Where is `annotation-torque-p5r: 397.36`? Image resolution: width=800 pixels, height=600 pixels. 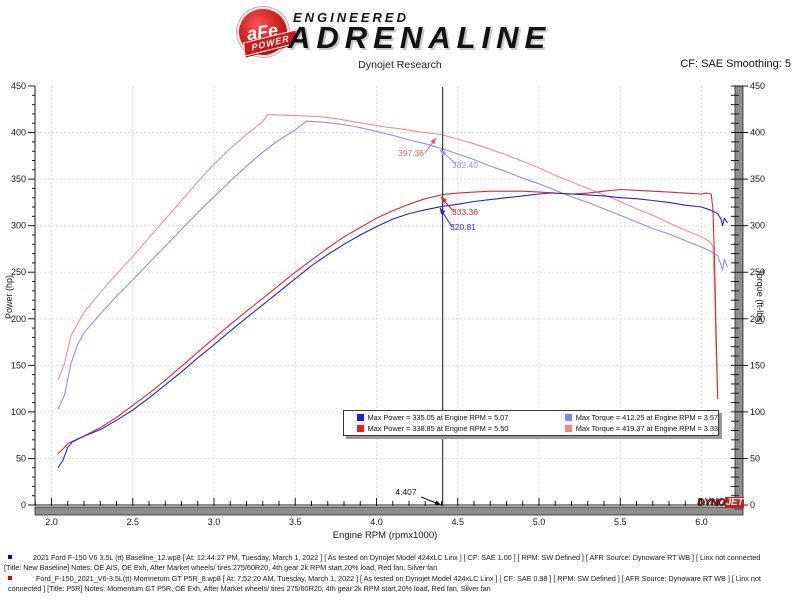
annotation-torque-p5r: 397.36 is located at coordinates (411, 153).